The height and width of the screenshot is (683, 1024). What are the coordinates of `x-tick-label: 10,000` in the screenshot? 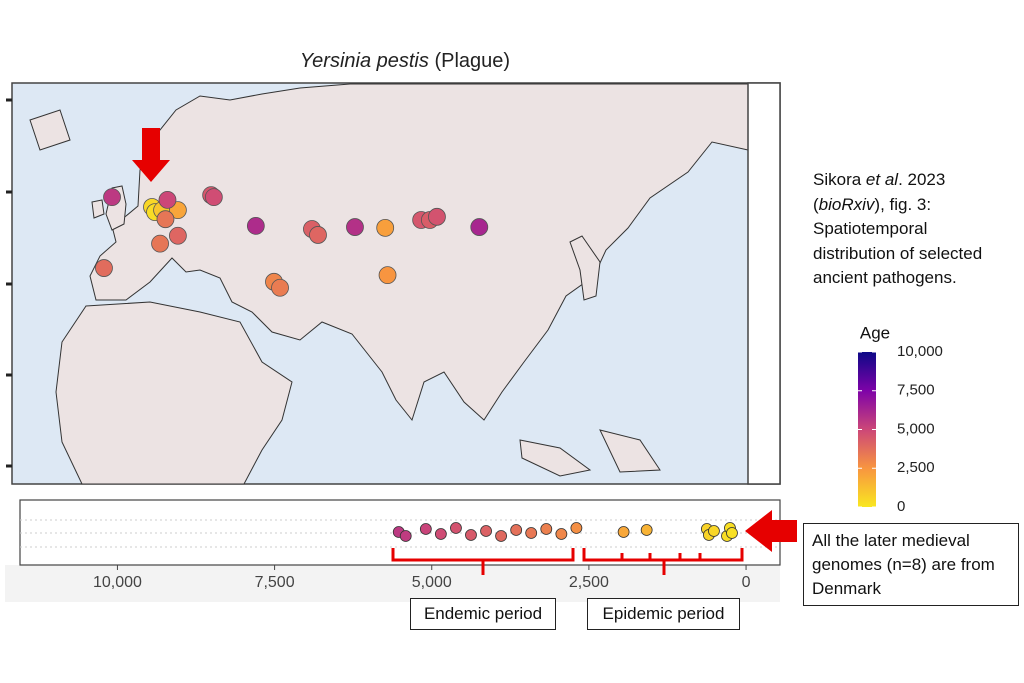 It's located at (117, 582).